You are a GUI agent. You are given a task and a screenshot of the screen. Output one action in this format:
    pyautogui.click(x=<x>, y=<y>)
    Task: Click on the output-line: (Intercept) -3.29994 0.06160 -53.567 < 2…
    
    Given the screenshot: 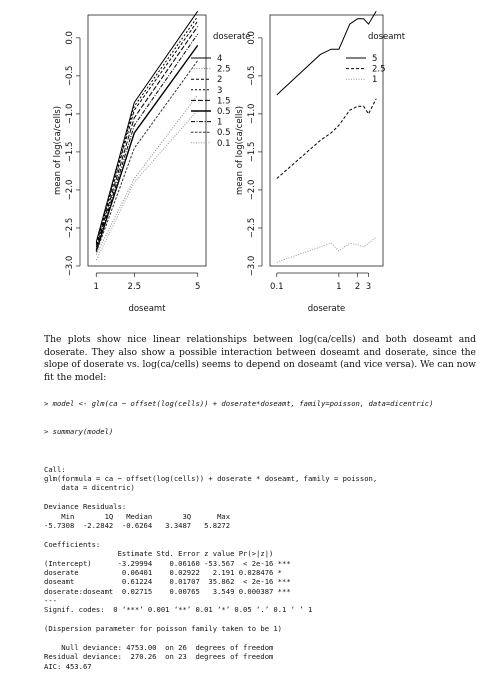 What is the action you would take?
    pyautogui.click(x=167, y=563)
    